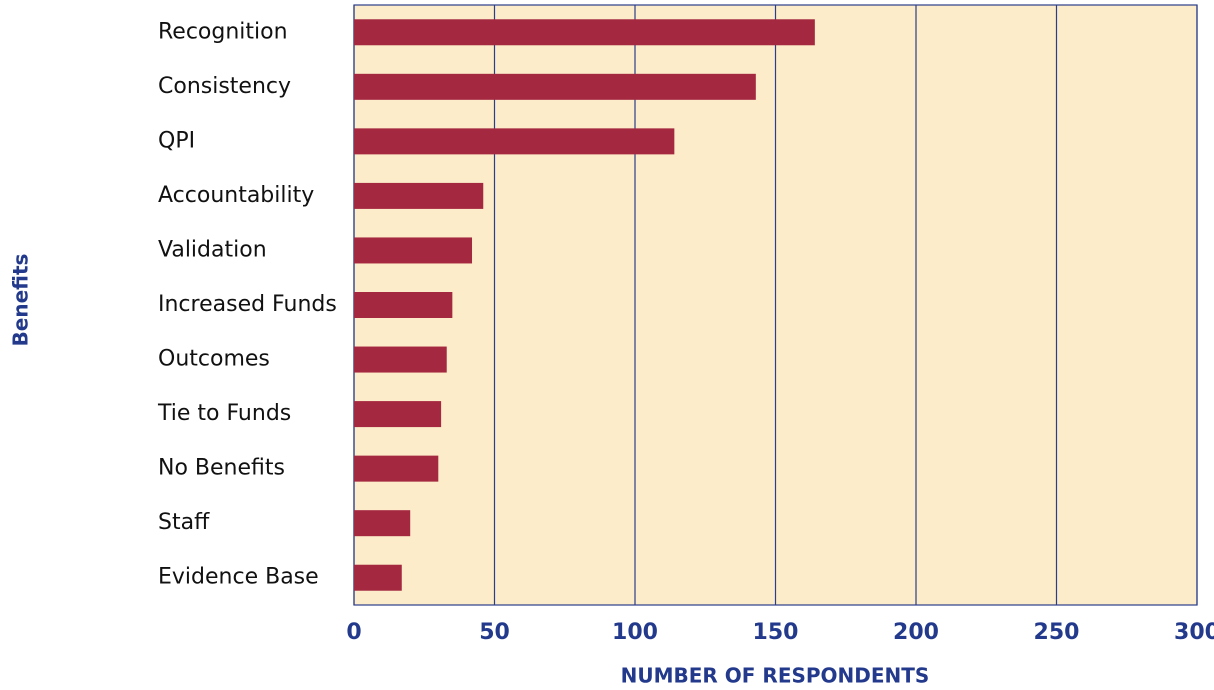  Describe the element at coordinates (353, 632) in the screenshot. I see `x-tick-label: 0` at that location.